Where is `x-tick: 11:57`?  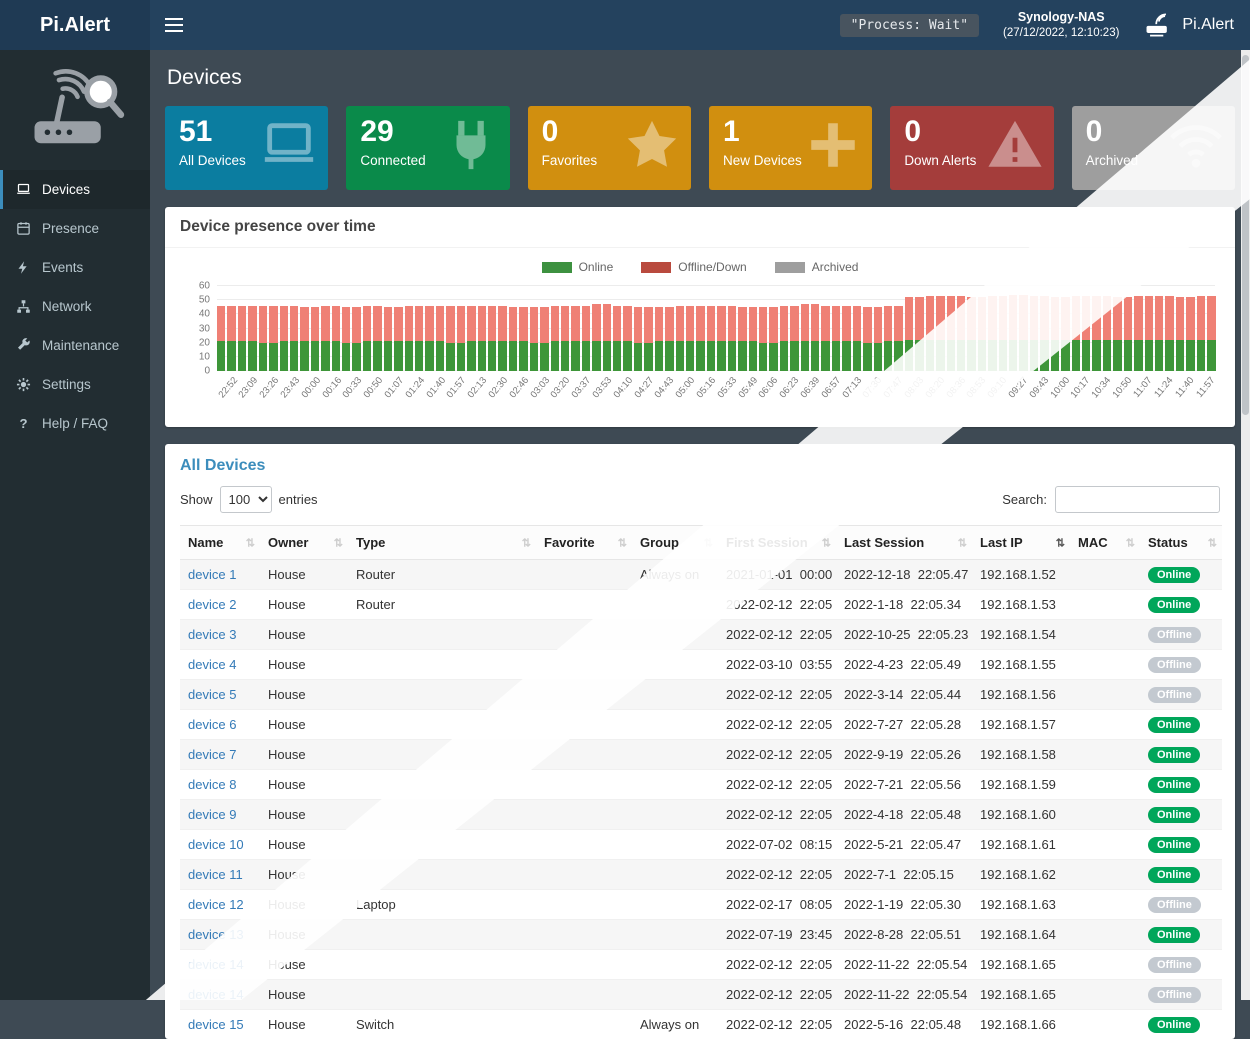 x-tick: 11:57 is located at coordinates (1204, 394).